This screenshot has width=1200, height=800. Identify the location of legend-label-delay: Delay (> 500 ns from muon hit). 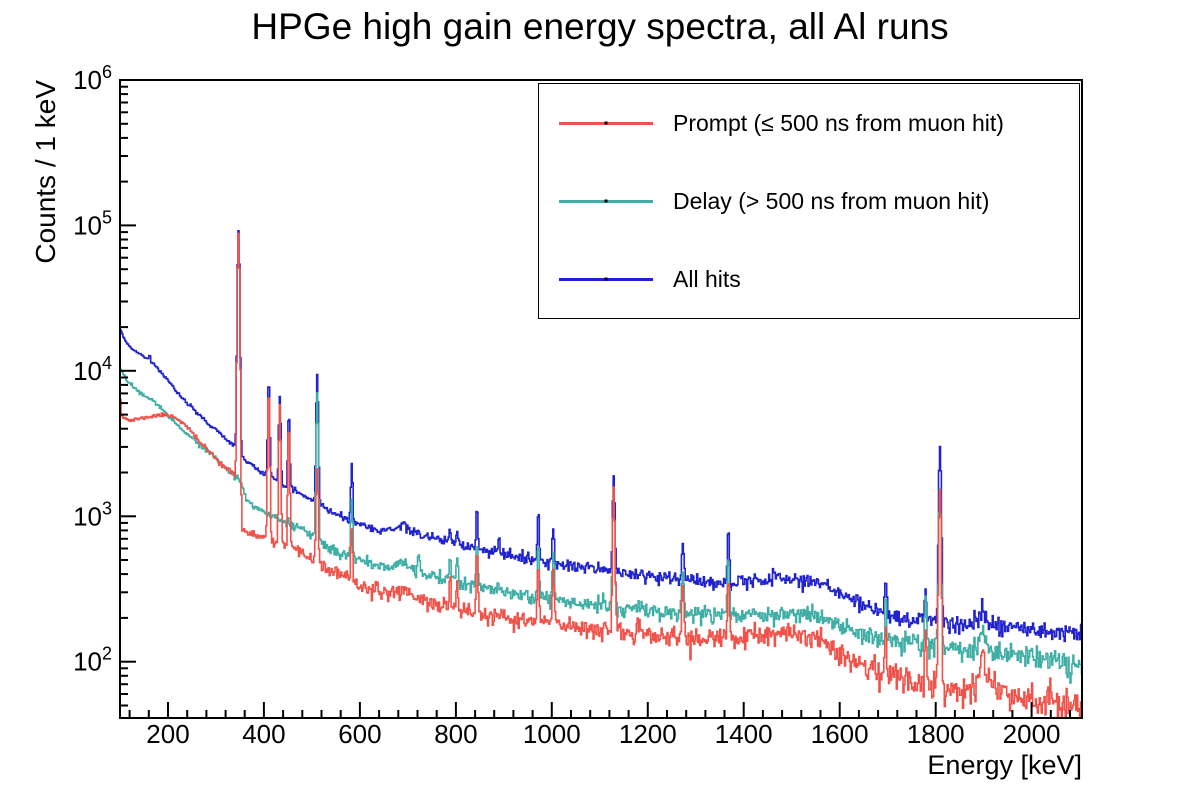
(831, 200).